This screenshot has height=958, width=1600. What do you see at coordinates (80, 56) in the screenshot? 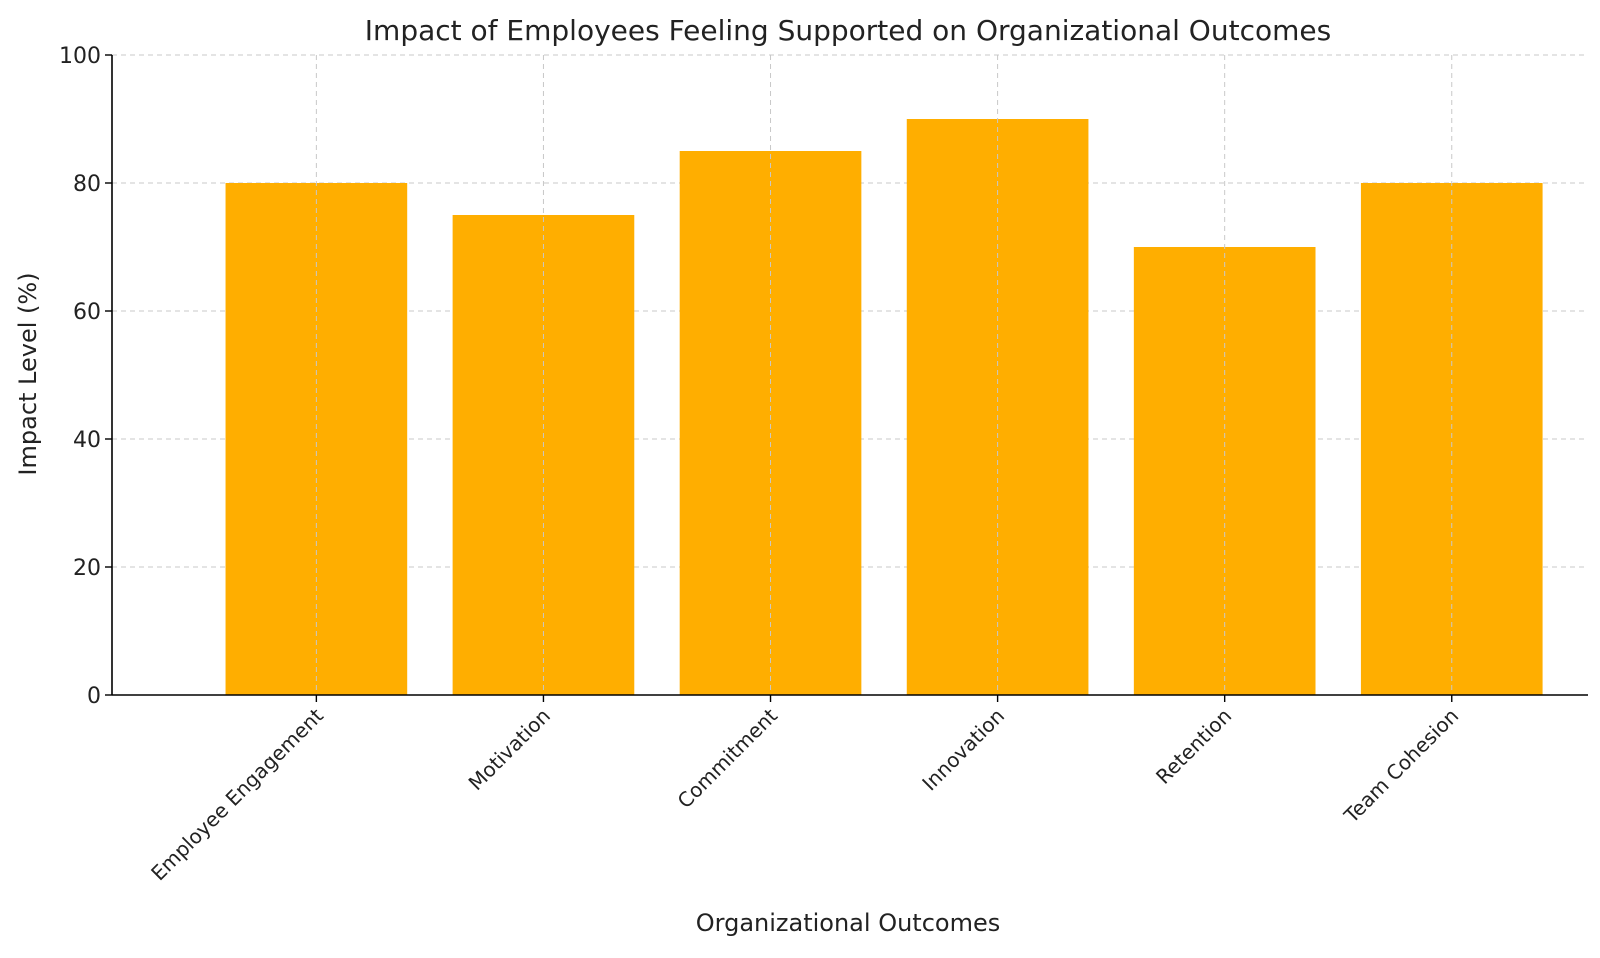
I see `y-tick-label: 100` at bounding box center [80, 56].